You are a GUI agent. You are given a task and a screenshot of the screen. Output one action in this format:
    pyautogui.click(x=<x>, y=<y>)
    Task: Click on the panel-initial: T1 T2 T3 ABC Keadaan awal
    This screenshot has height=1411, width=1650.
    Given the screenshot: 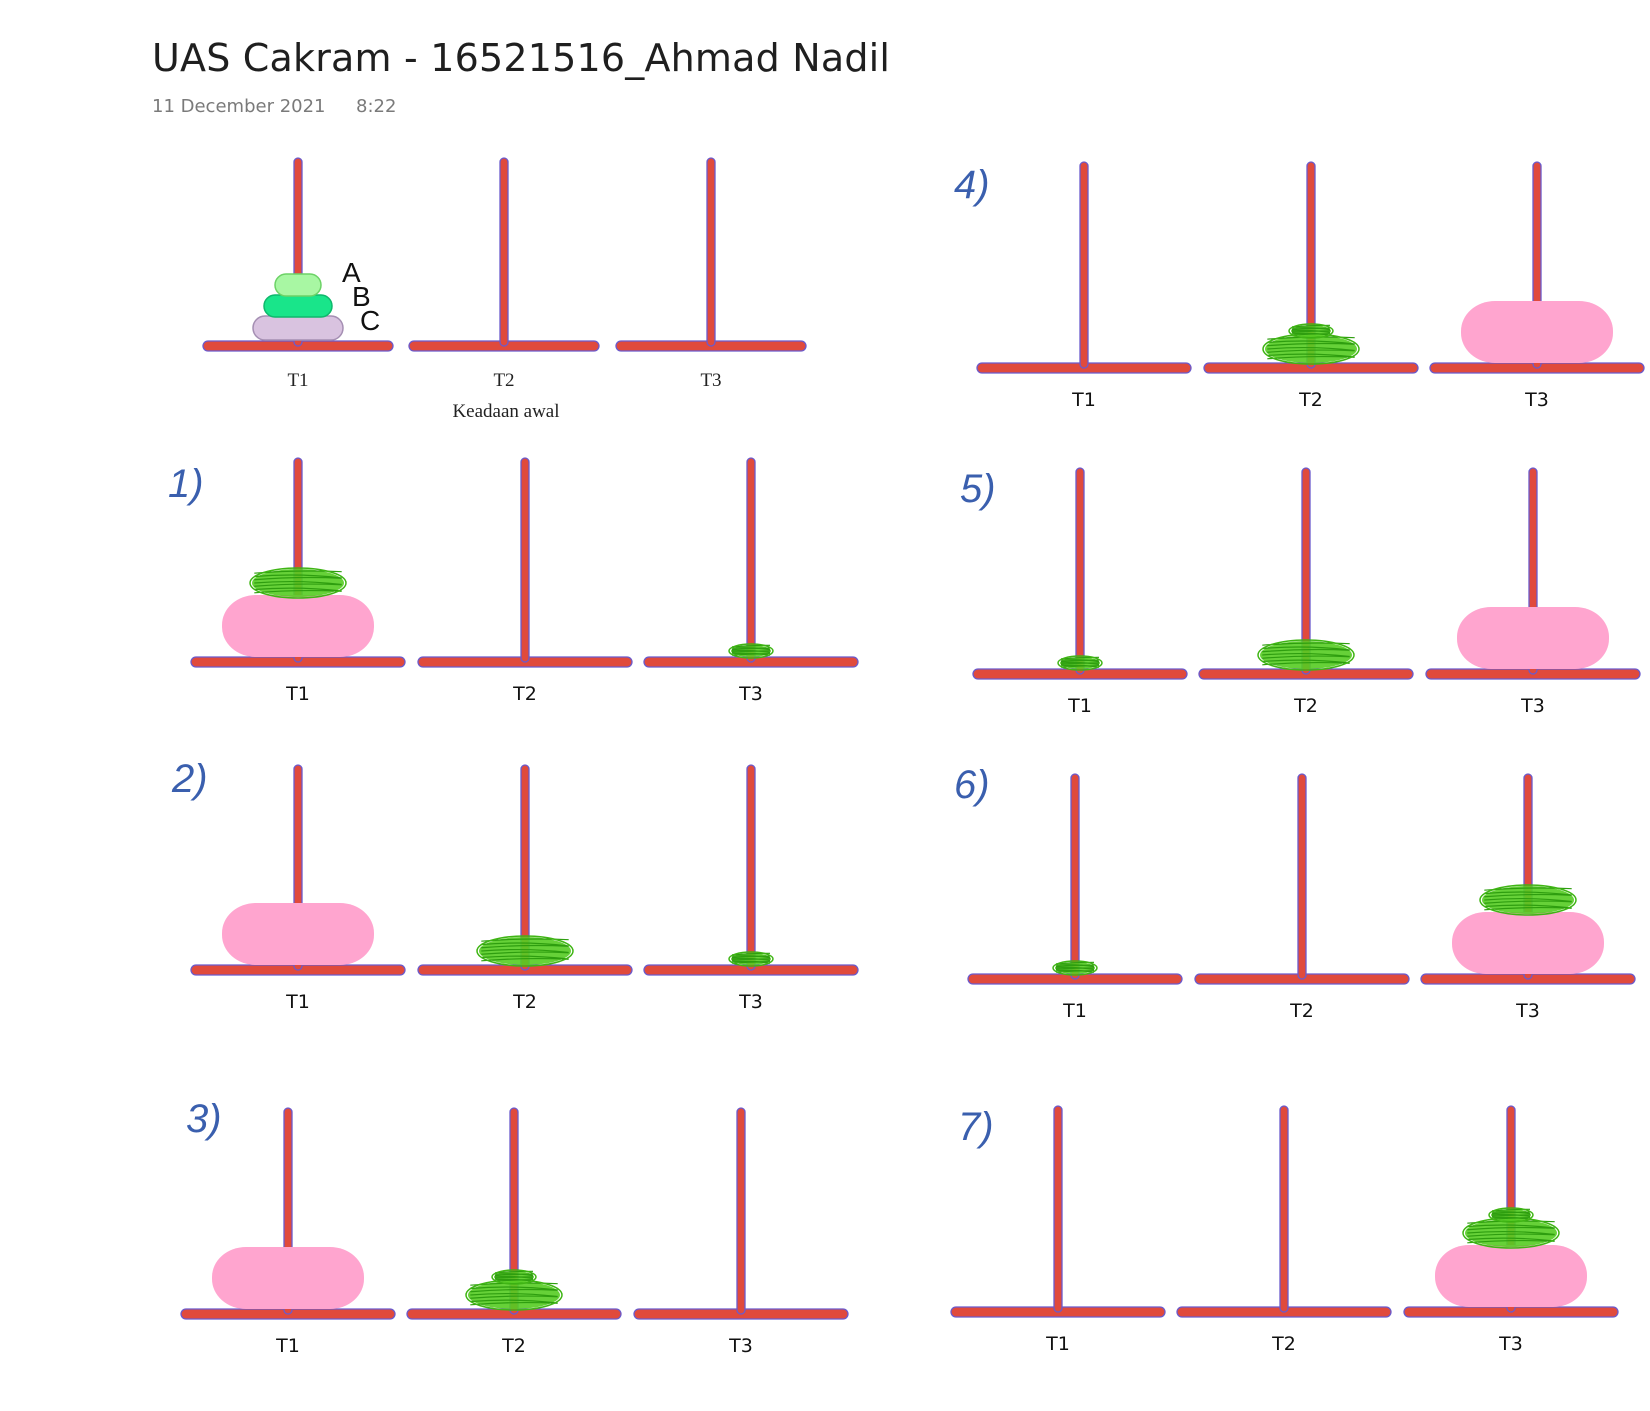 What is the action you would take?
    pyautogui.click(x=504, y=289)
    